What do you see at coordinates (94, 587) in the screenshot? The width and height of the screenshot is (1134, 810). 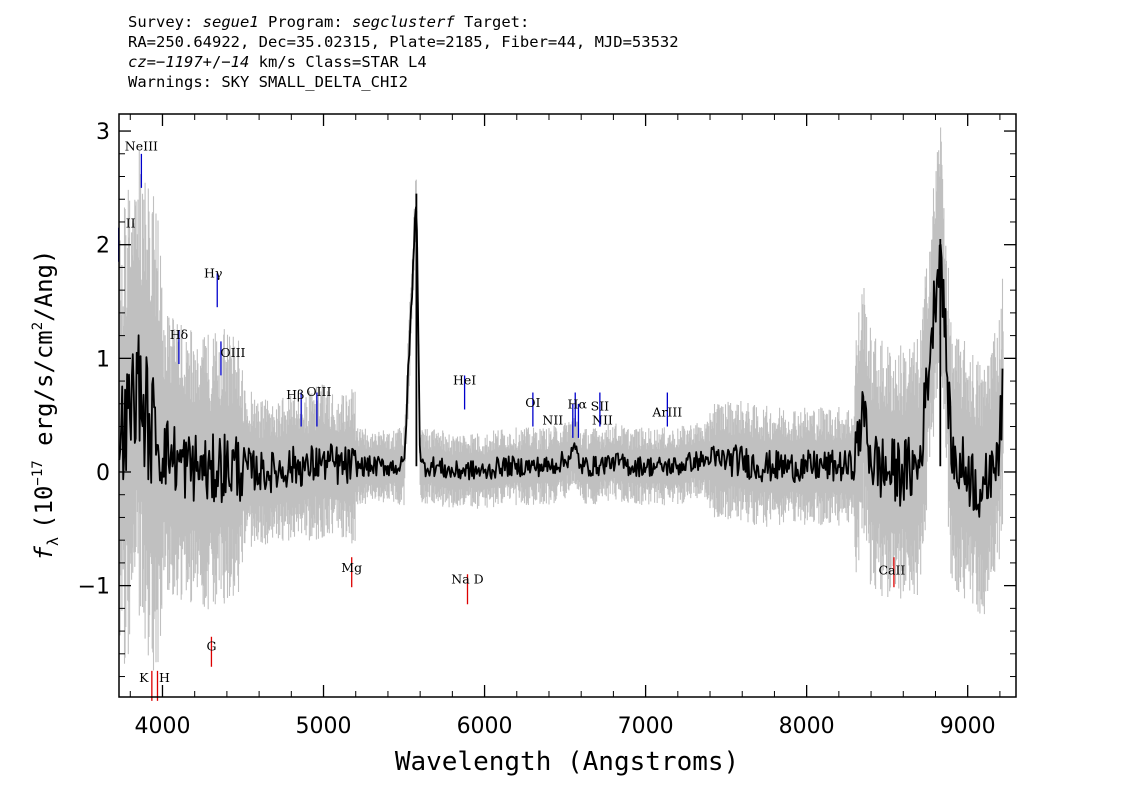 I see `y-tick-label: −1` at bounding box center [94, 587].